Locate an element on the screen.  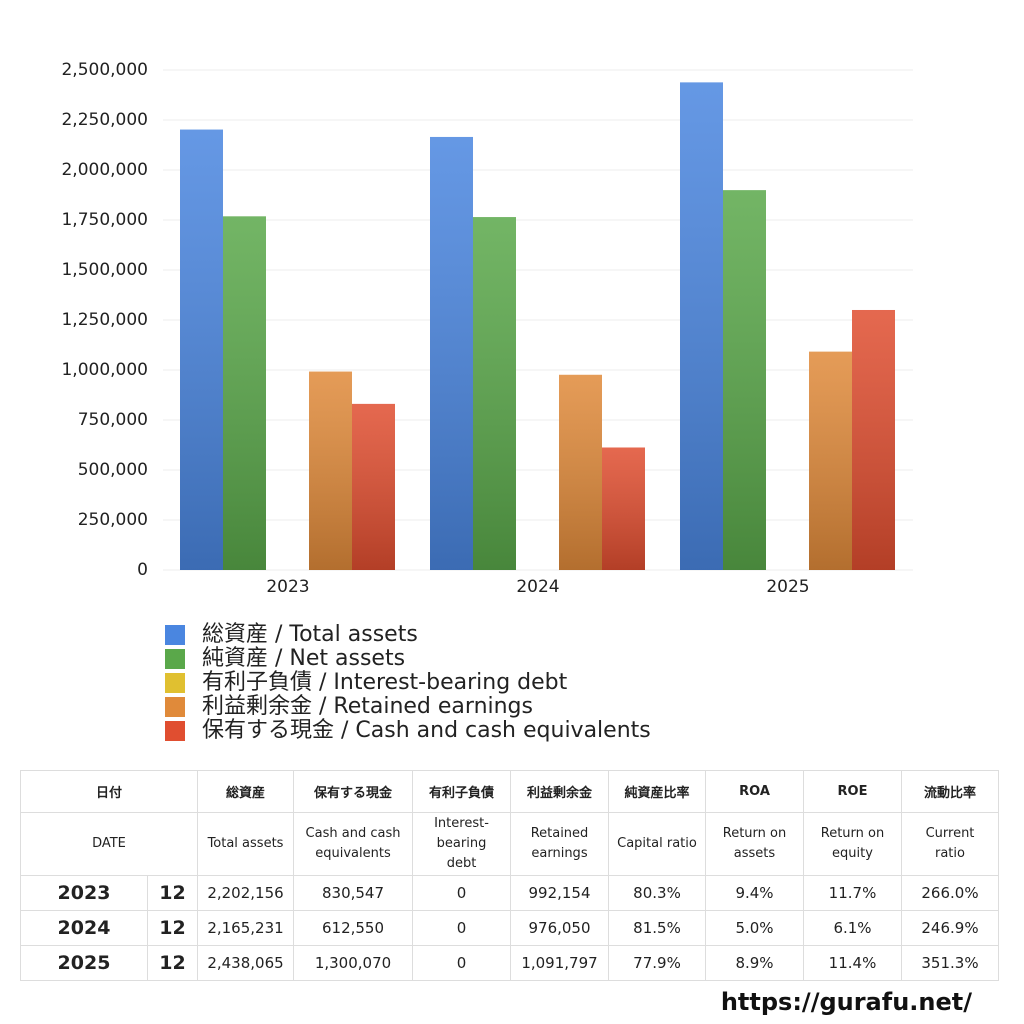
y-tick-label: 2,500,000 is located at coordinates (104, 70).